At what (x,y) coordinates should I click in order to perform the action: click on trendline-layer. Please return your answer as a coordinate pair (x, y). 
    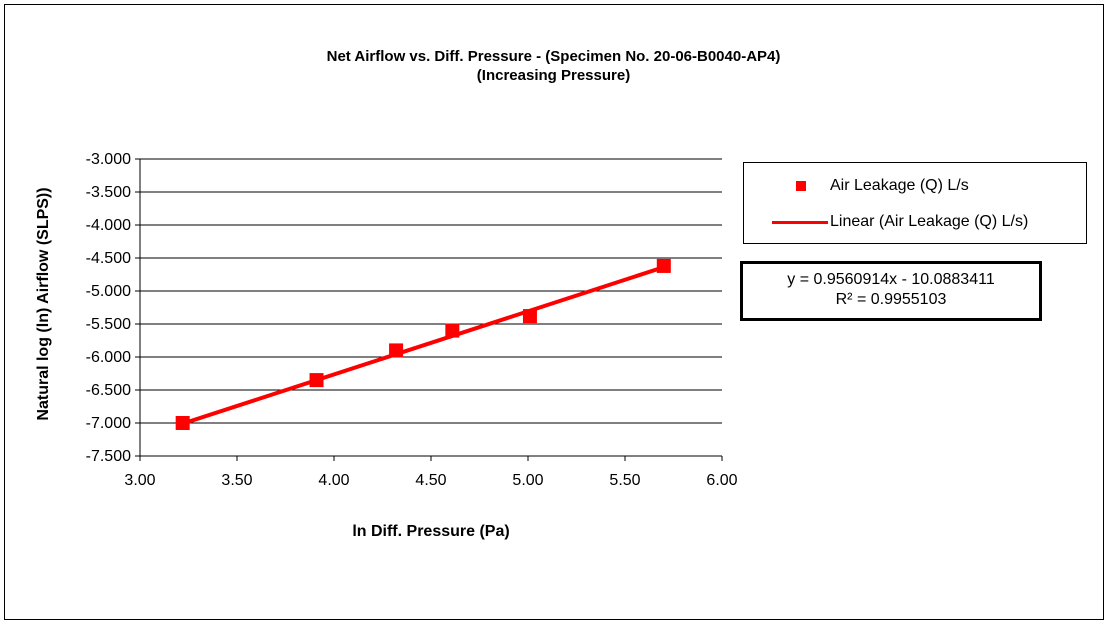
    Looking at the image, I should click on (423, 345).